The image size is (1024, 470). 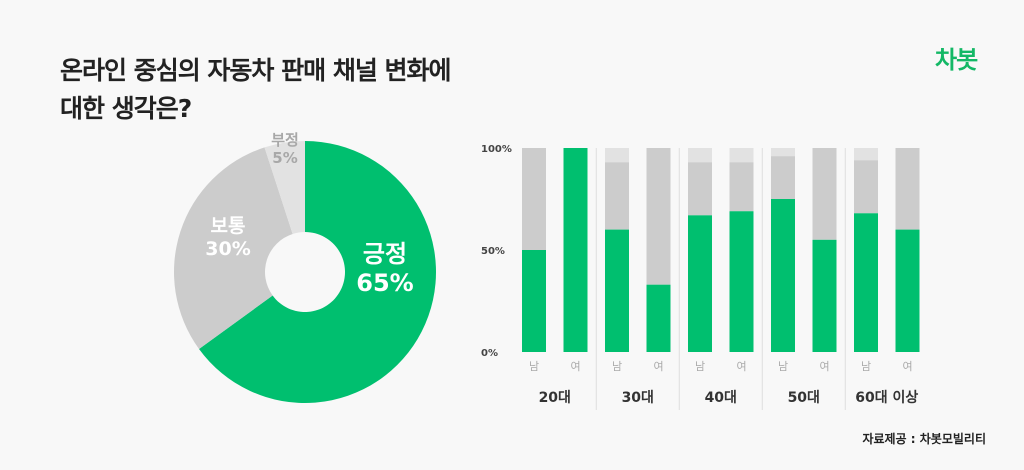 What do you see at coordinates (496, 149) in the screenshot?
I see `y-tick-label: 100%` at bounding box center [496, 149].